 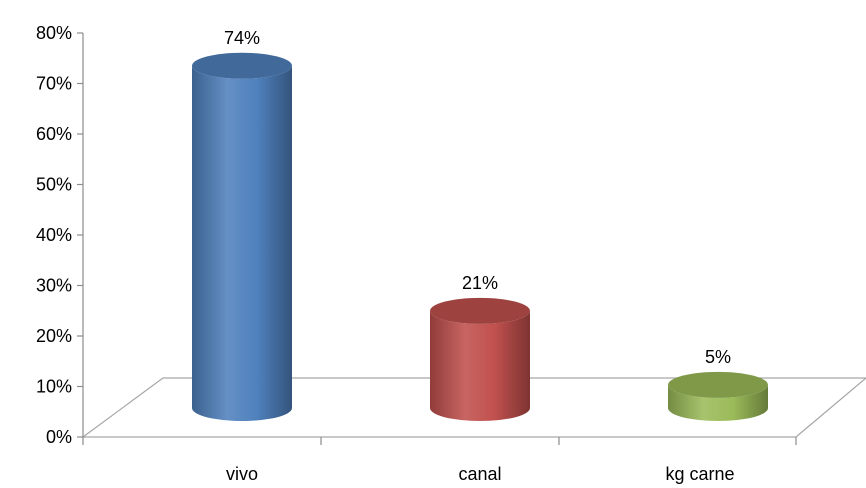 What do you see at coordinates (54, 336) in the screenshot?
I see `y-tick-label: 20%` at bounding box center [54, 336].